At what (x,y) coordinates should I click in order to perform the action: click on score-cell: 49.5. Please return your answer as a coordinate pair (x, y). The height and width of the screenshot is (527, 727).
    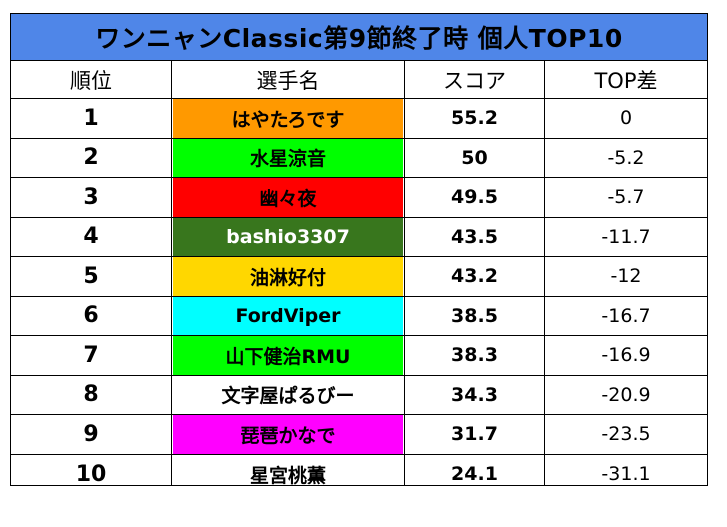
    Looking at the image, I should click on (475, 198).